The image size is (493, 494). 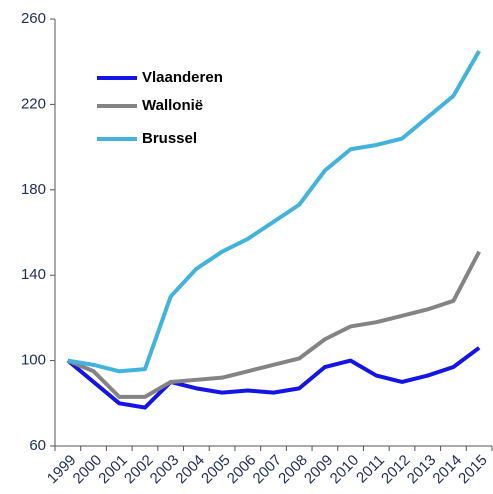 What do you see at coordinates (273, 378) in the screenshot?
I see `series-line` at bounding box center [273, 378].